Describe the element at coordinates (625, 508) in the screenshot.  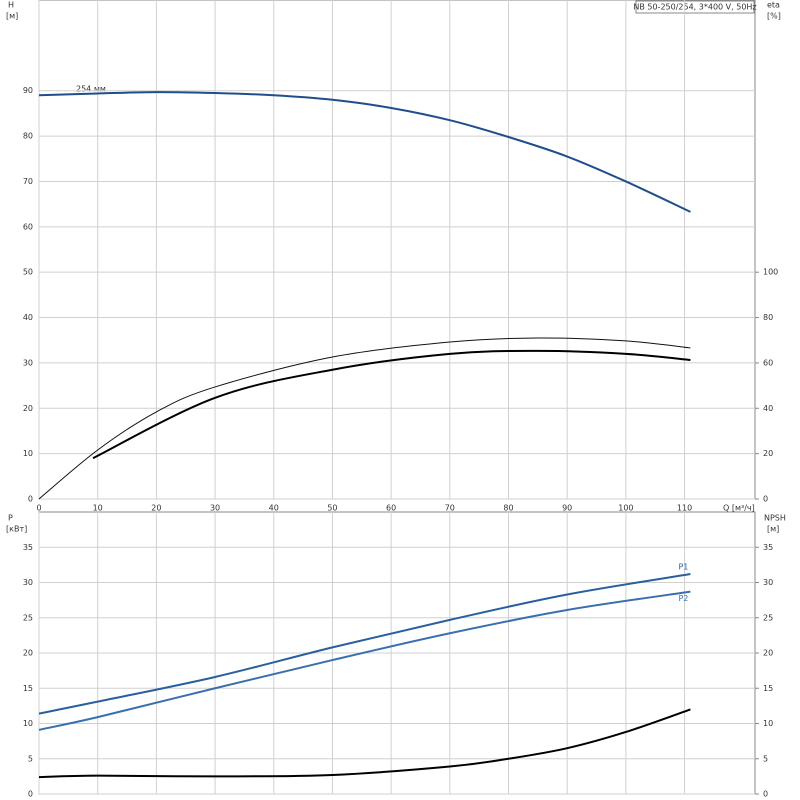
I see `x-tick-label: 100` at that location.